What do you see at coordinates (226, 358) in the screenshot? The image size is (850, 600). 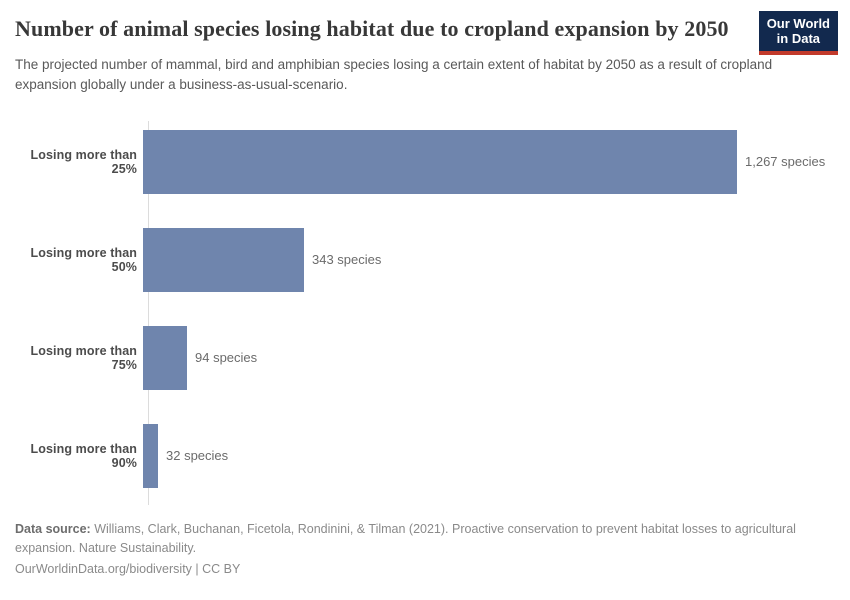 I see `value-label: 94 species` at bounding box center [226, 358].